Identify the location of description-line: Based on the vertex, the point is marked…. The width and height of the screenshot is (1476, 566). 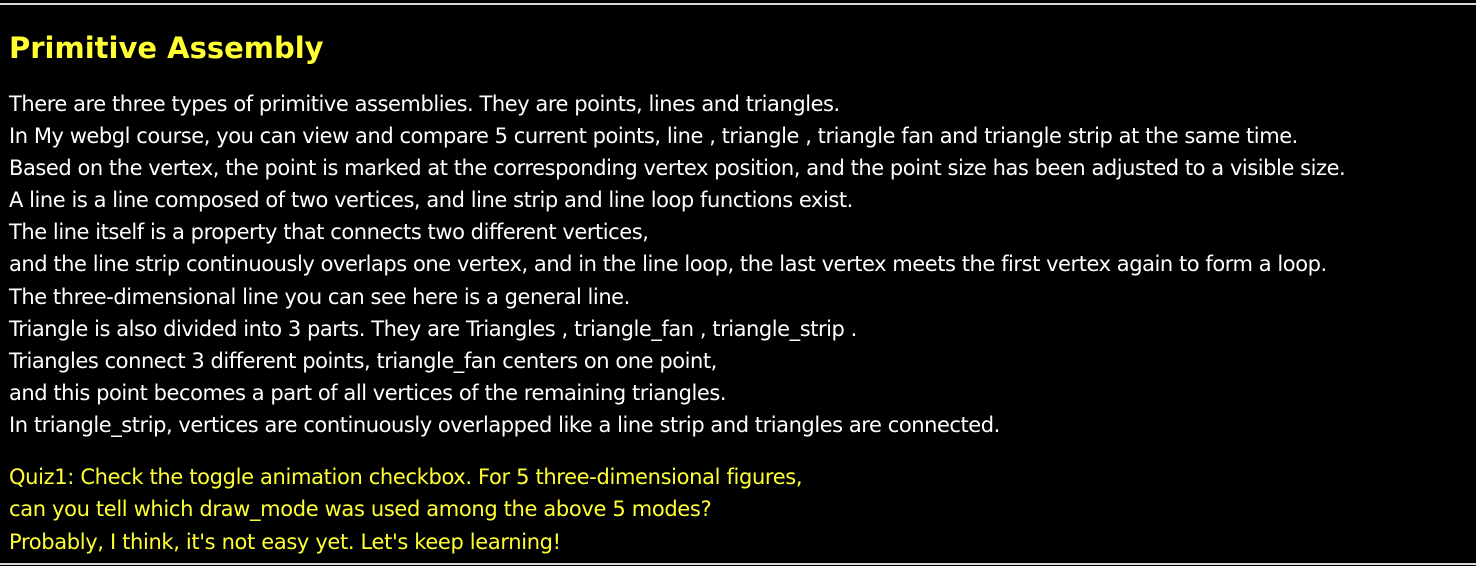
(677, 168).